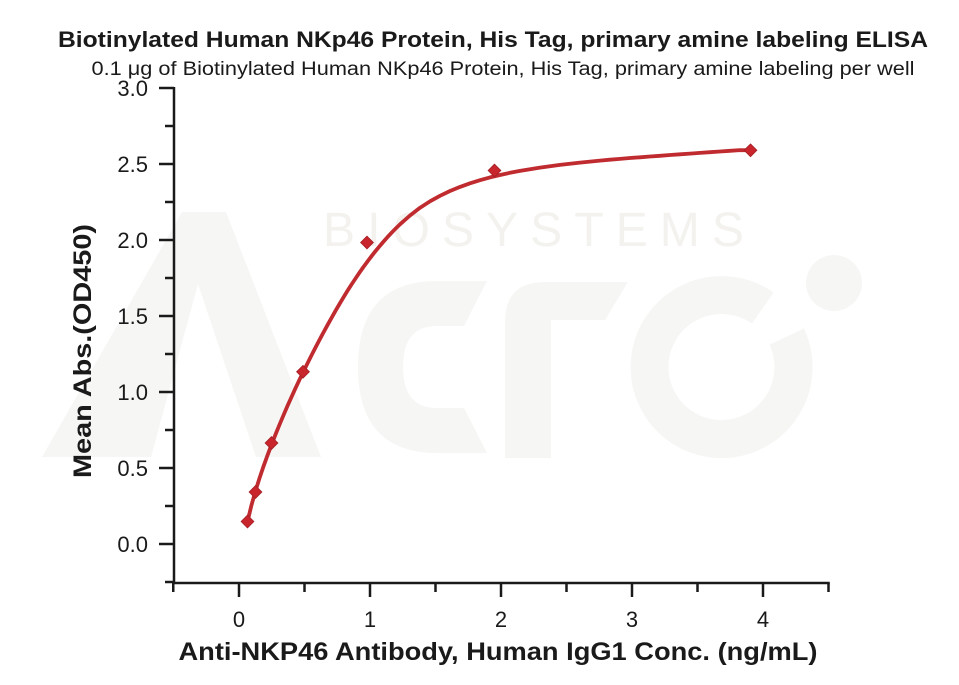 The image size is (959, 685). I want to click on svg-text: 1, so click(370, 619).